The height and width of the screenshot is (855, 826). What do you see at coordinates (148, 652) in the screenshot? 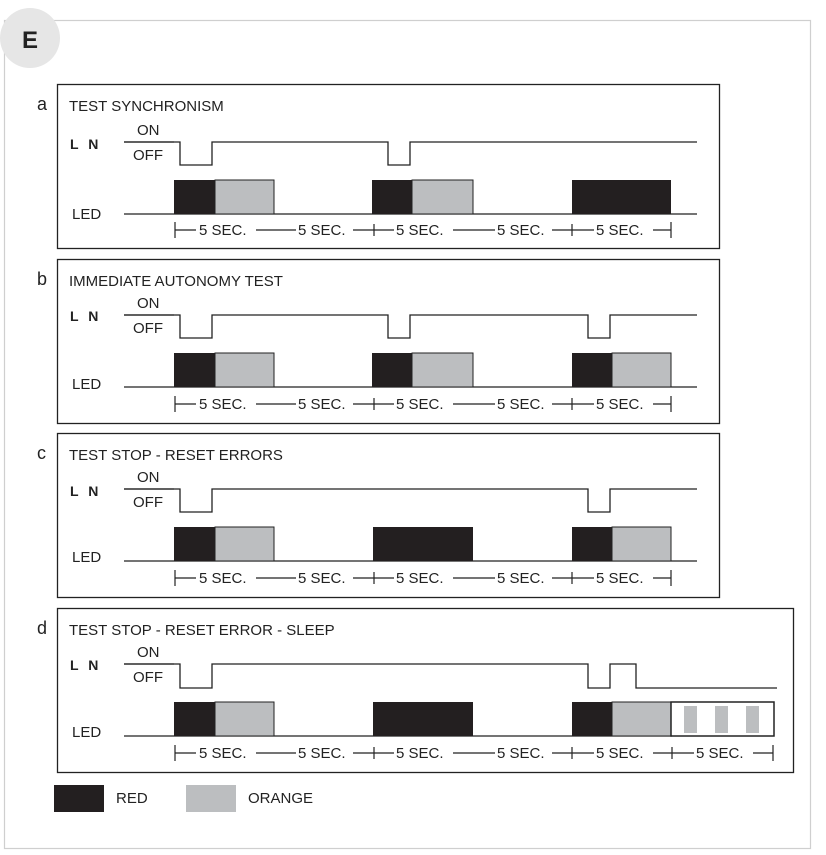
I see `panel-d-on-label: ON` at bounding box center [148, 652].